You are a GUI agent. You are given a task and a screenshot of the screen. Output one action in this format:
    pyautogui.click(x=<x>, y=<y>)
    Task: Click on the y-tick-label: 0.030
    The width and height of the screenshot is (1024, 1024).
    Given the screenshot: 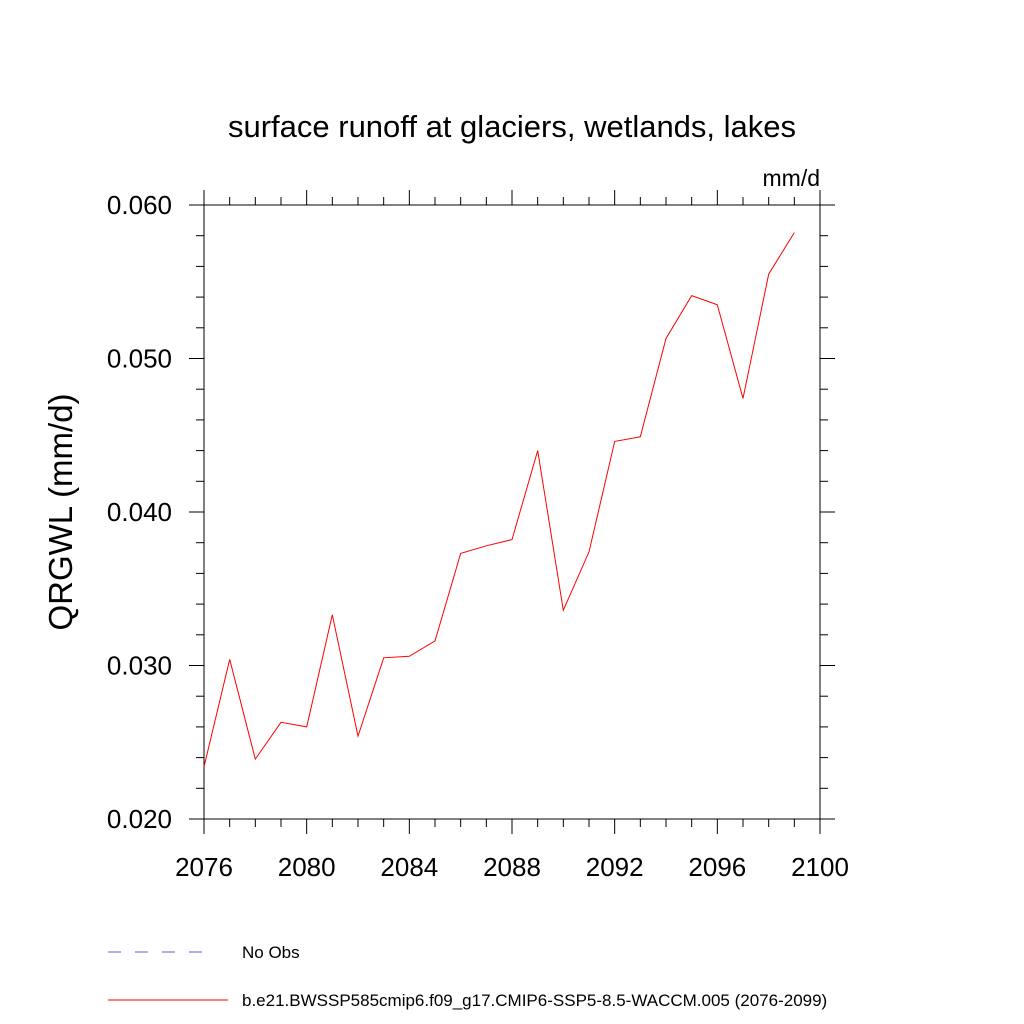 What is the action you would take?
    pyautogui.click(x=139, y=666)
    